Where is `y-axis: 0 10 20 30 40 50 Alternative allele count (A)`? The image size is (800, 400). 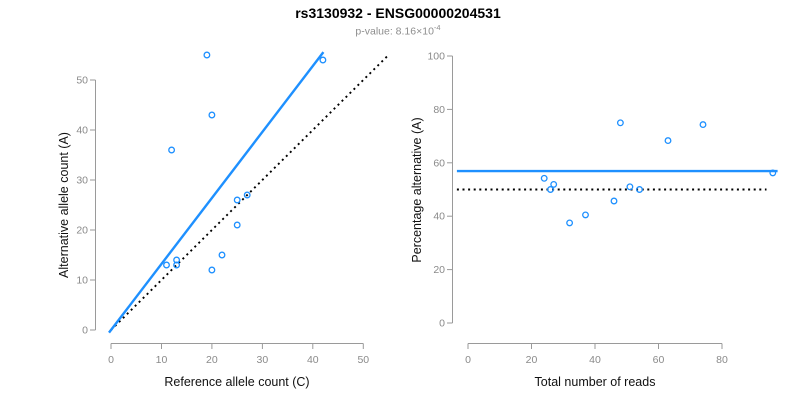 y-axis: 0 10 20 30 40 50 Alternative allele count (A) is located at coordinates (76, 206).